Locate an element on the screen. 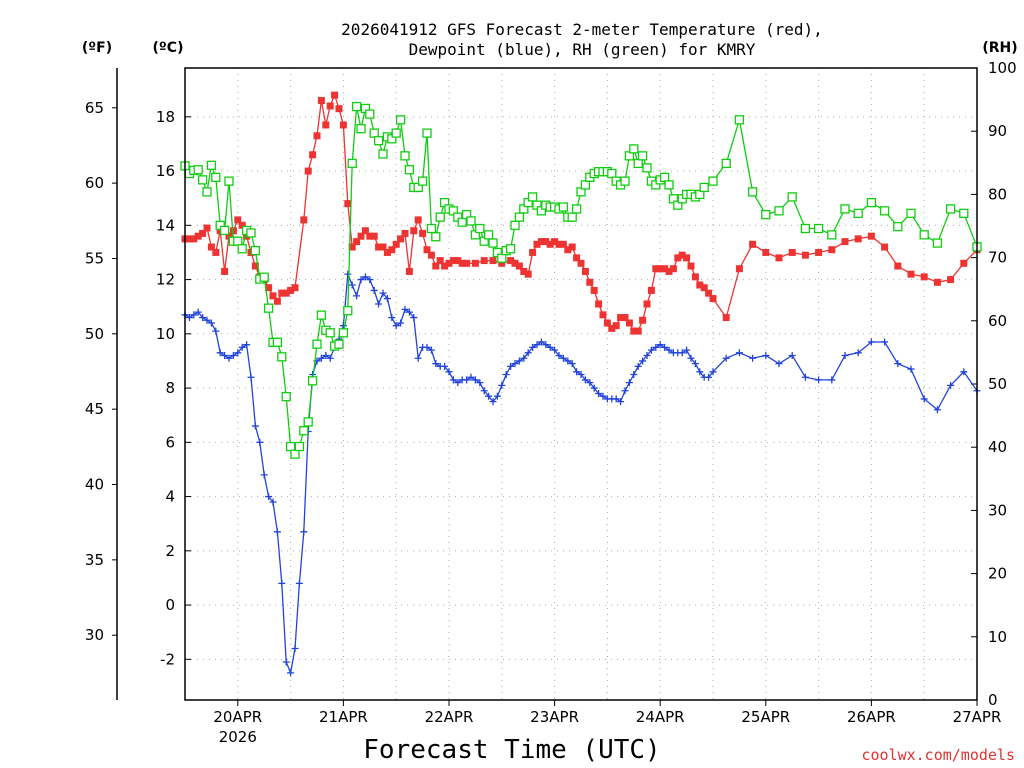  unit-fahrenheit: (ºF) is located at coordinates (97, 48).